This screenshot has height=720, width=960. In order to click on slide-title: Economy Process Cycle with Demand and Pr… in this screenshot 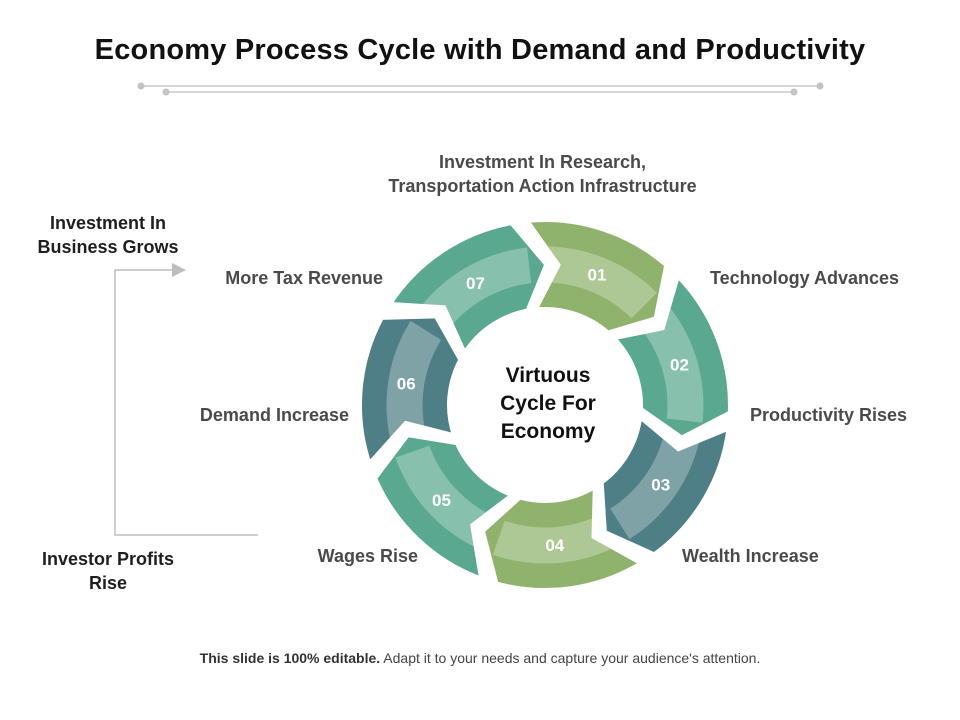, I will do `click(480, 50)`.